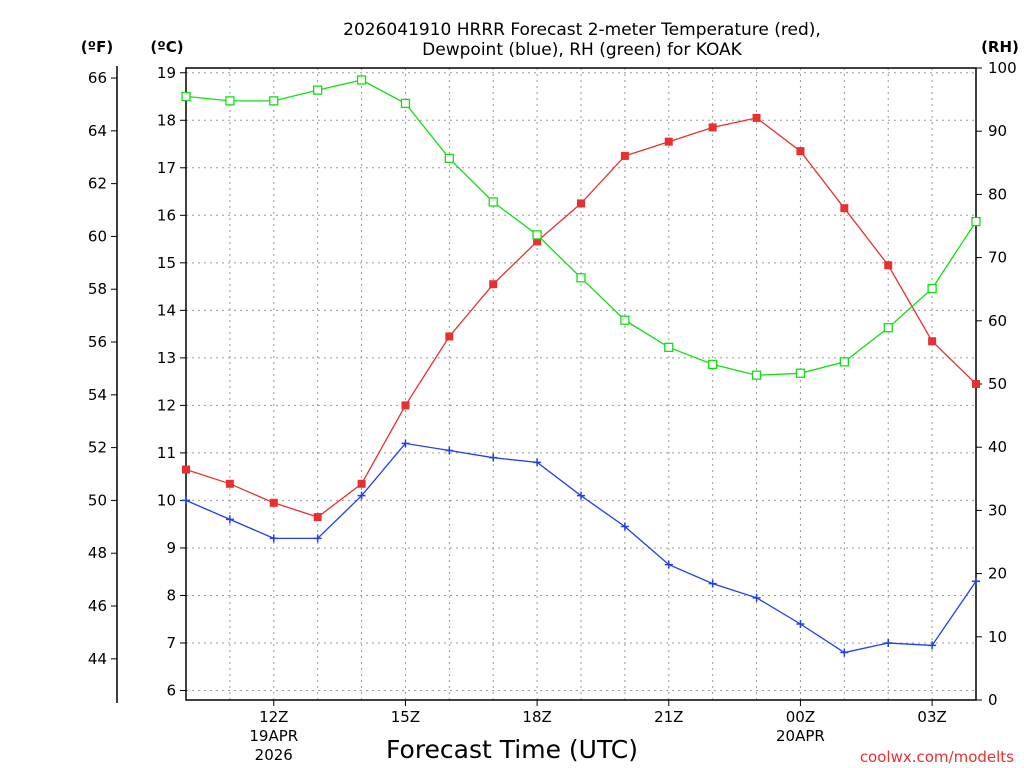 The height and width of the screenshot is (768, 1024). What do you see at coordinates (171, 690) in the screenshot?
I see `celsius-tick-label: 6` at bounding box center [171, 690].